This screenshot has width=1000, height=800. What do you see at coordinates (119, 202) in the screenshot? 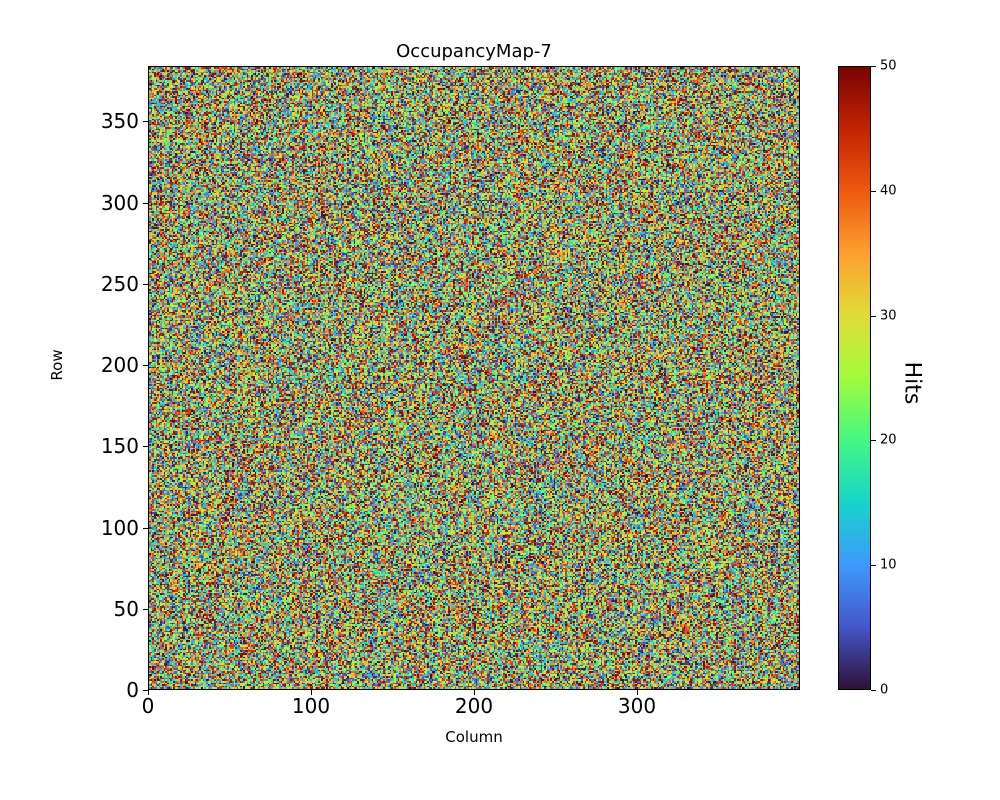
I see `y-tick-label: 300` at bounding box center [119, 202].